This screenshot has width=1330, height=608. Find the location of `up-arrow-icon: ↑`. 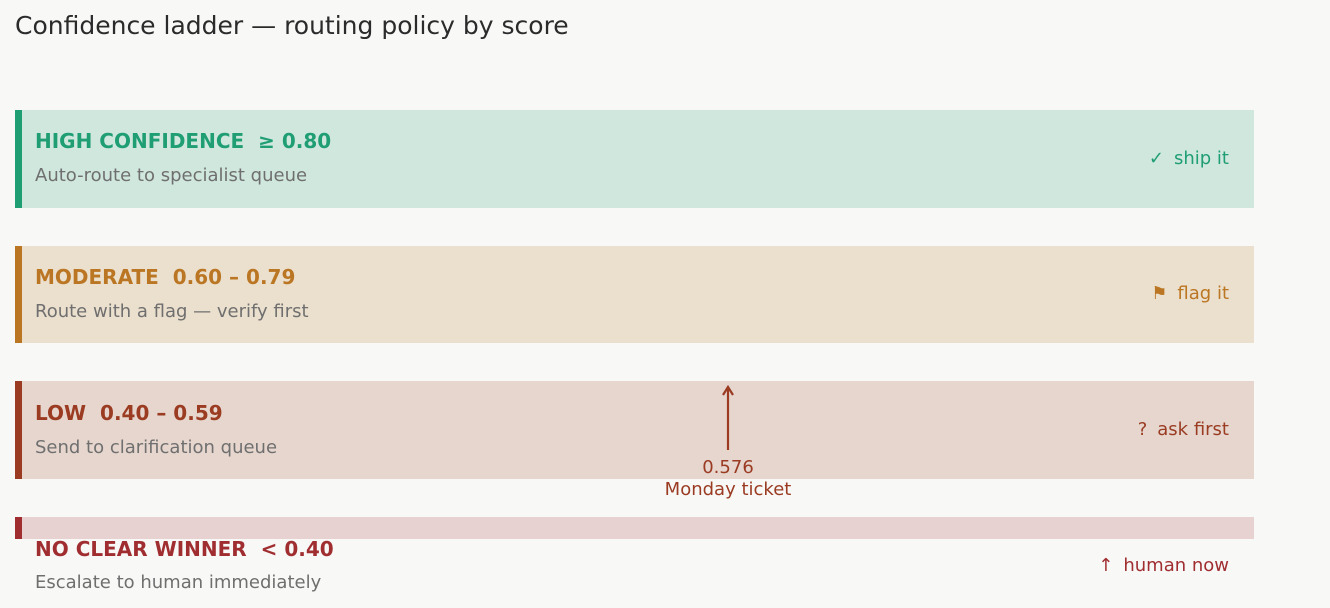

up-arrow-icon: ↑ is located at coordinates (1106, 565).